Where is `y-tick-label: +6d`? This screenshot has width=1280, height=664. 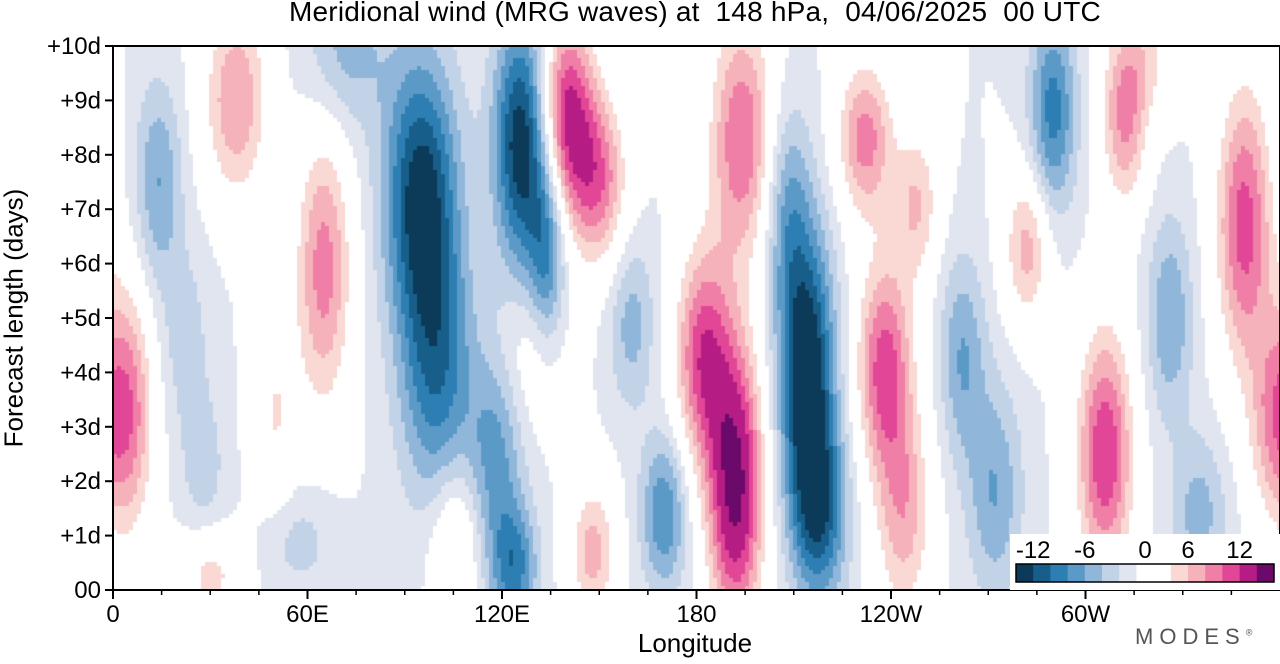
y-tick-label: +6d is located at coordinates (80, 264).